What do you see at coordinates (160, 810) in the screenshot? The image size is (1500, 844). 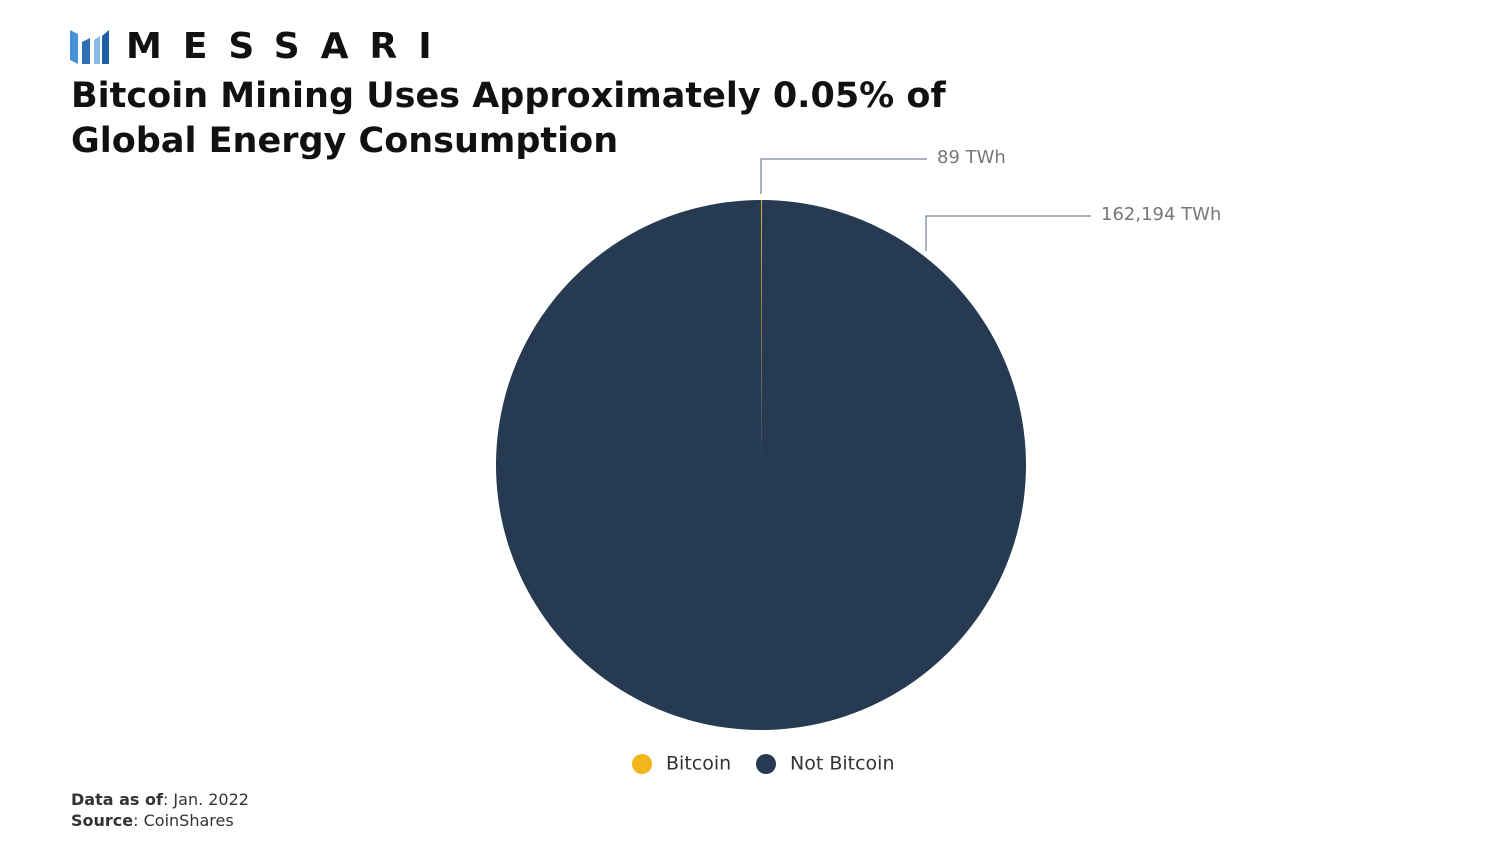 I see `footer: Data as of: Jan. 2022 Source: CoinShares` at bounding box center [160, 810].